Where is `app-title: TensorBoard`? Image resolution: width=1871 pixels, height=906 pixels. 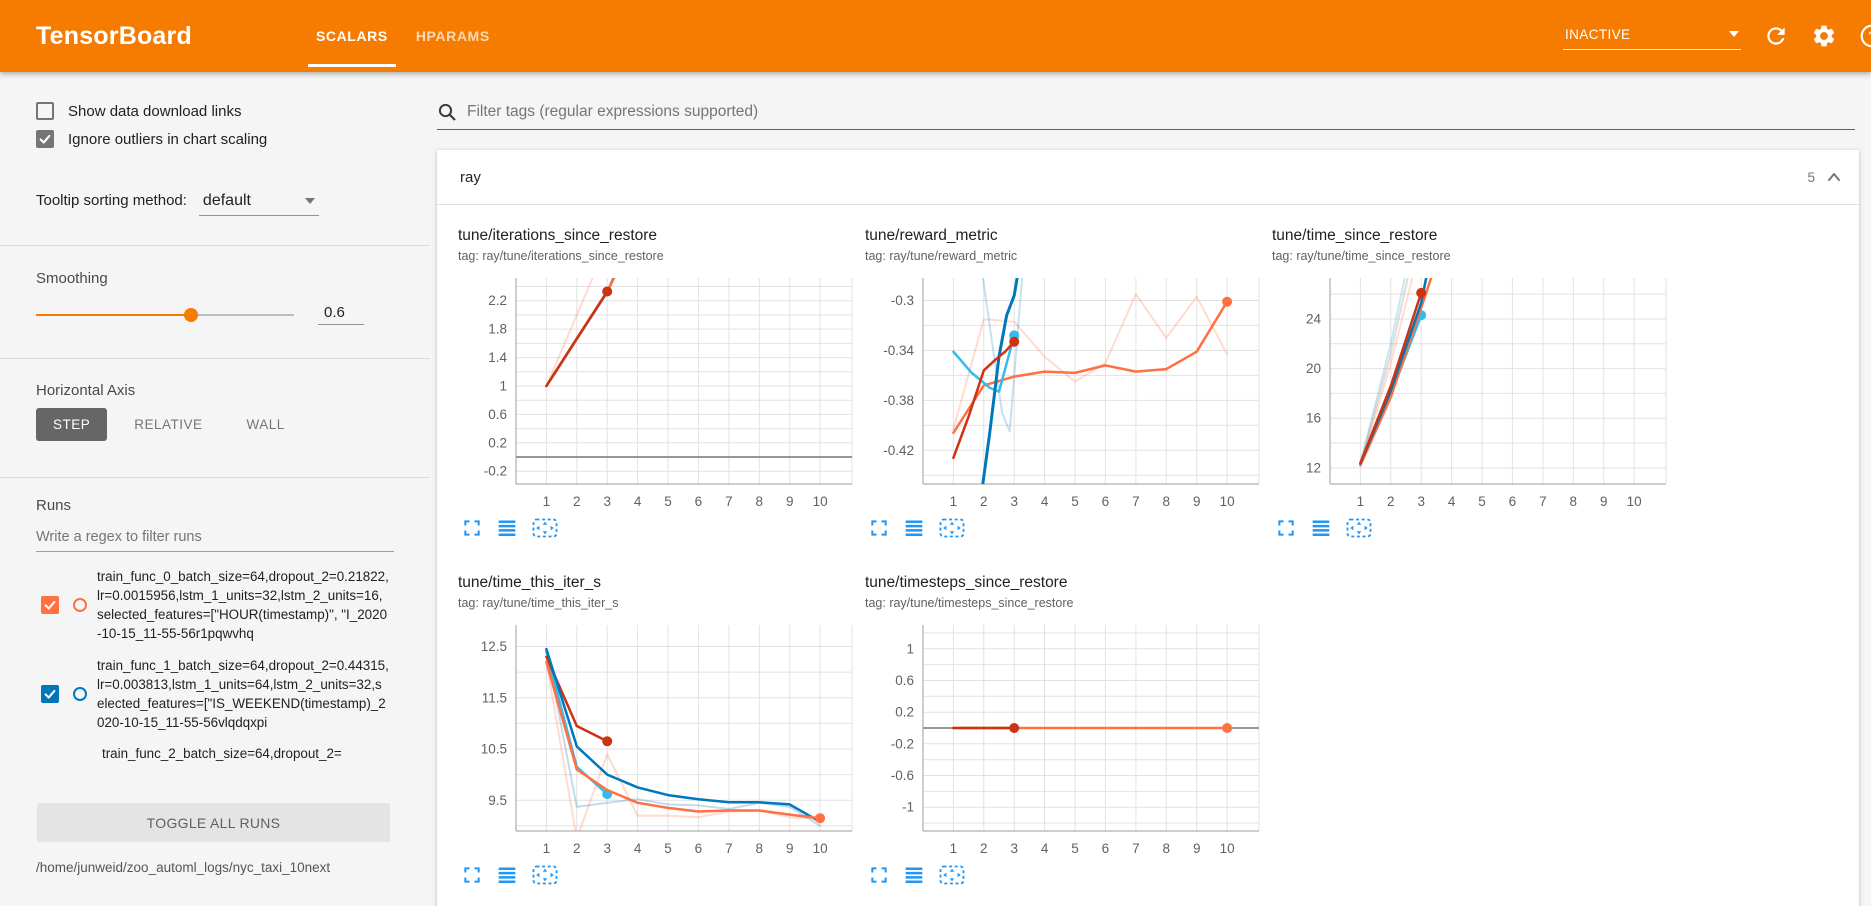 app-title: TensorBoard is located at coordinates (114, 35).